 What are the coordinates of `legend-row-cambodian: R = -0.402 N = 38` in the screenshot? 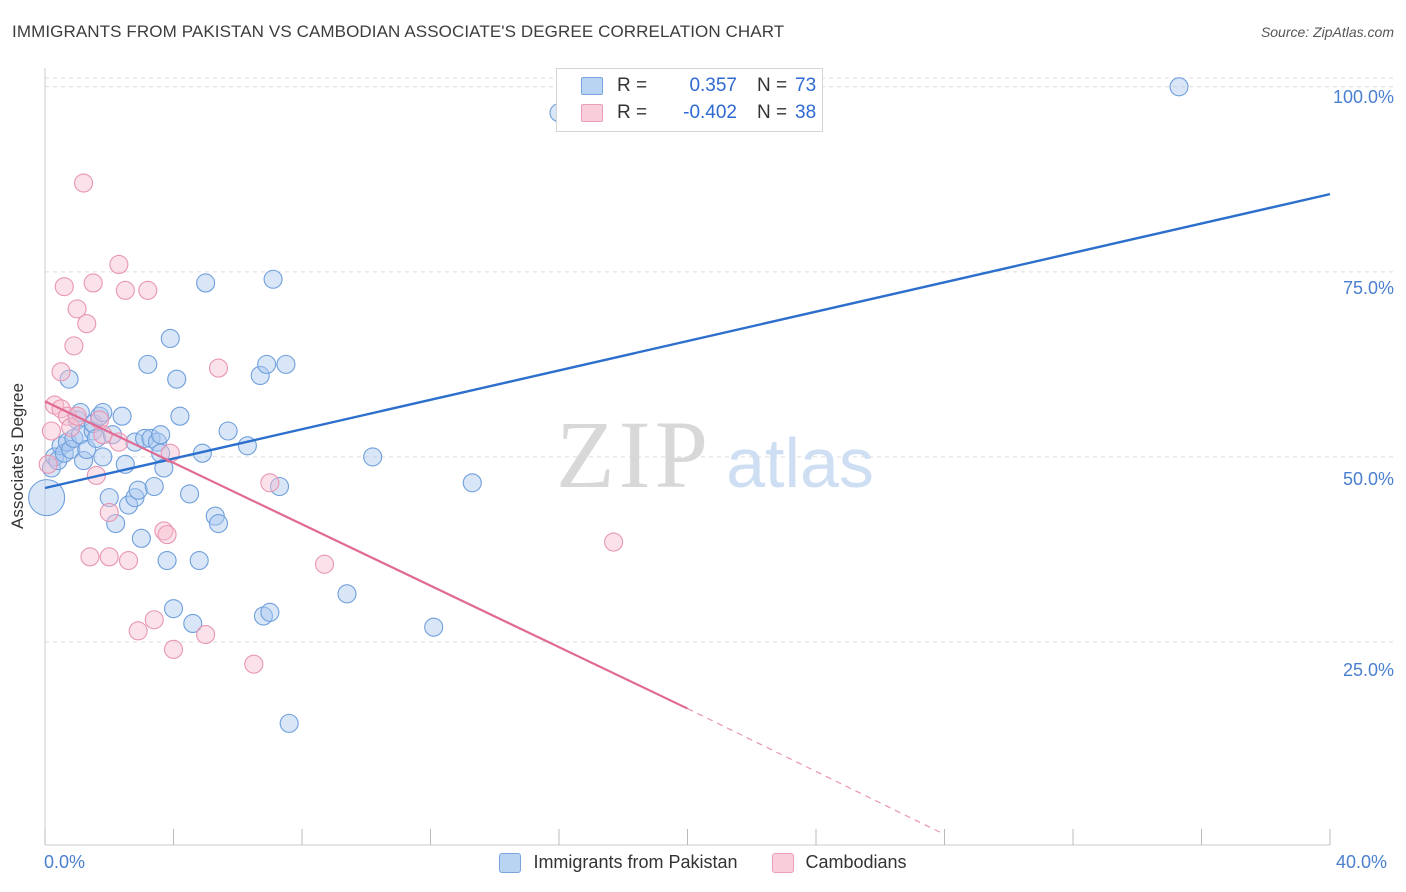 It's located at (698, 113).